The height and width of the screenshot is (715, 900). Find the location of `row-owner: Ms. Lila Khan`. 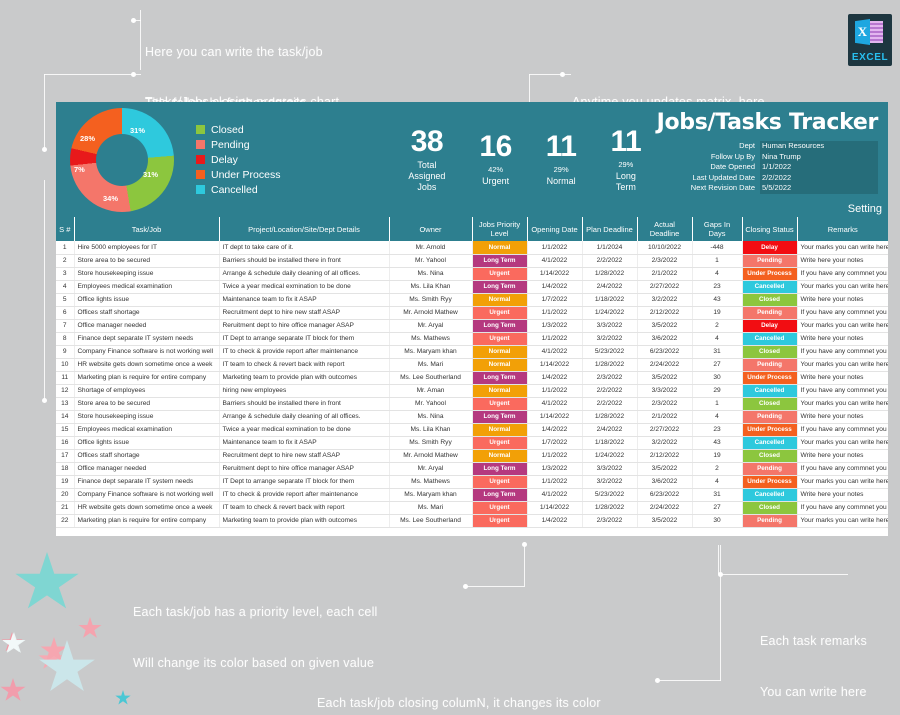

row-owner: Ms. Lila Khan is located at coordinates (431, 430).